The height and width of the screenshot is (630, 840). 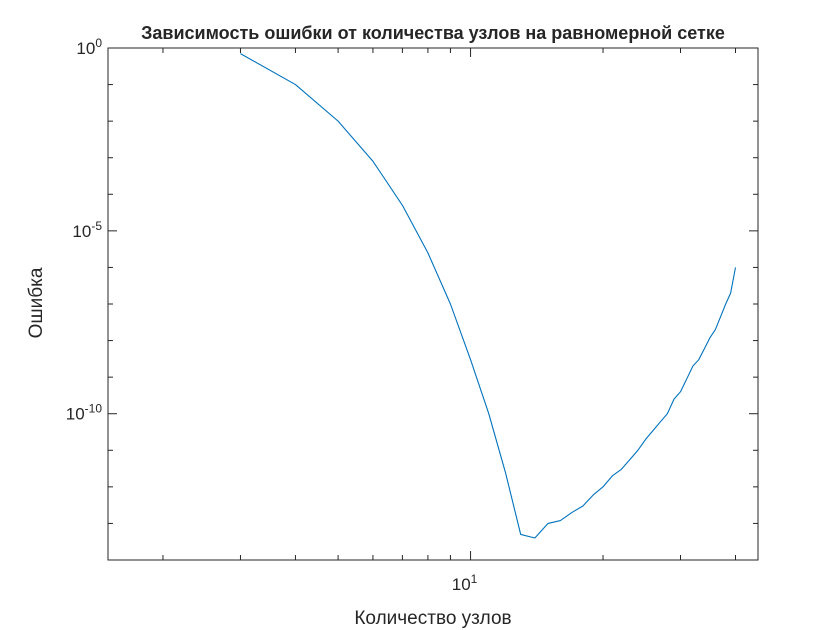 I want to click on y-tick-label: 10⁰, so click(x=89, y=47).